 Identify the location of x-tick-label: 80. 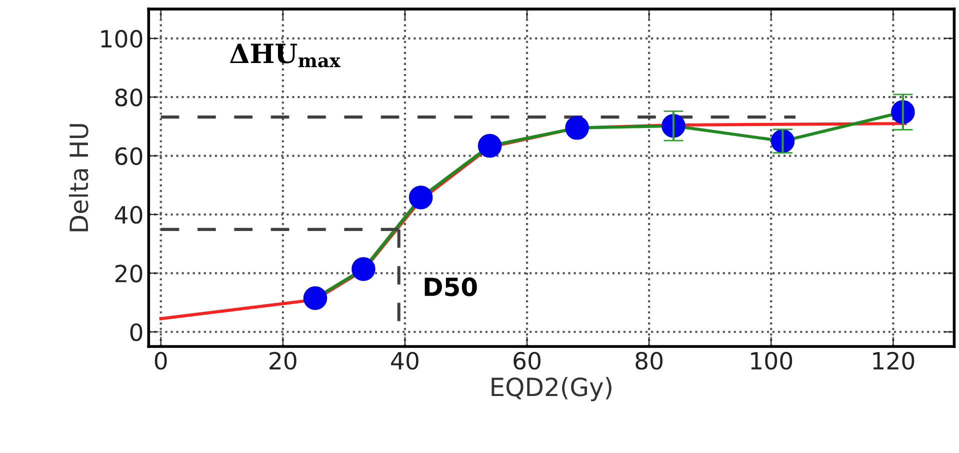
(649, 361).